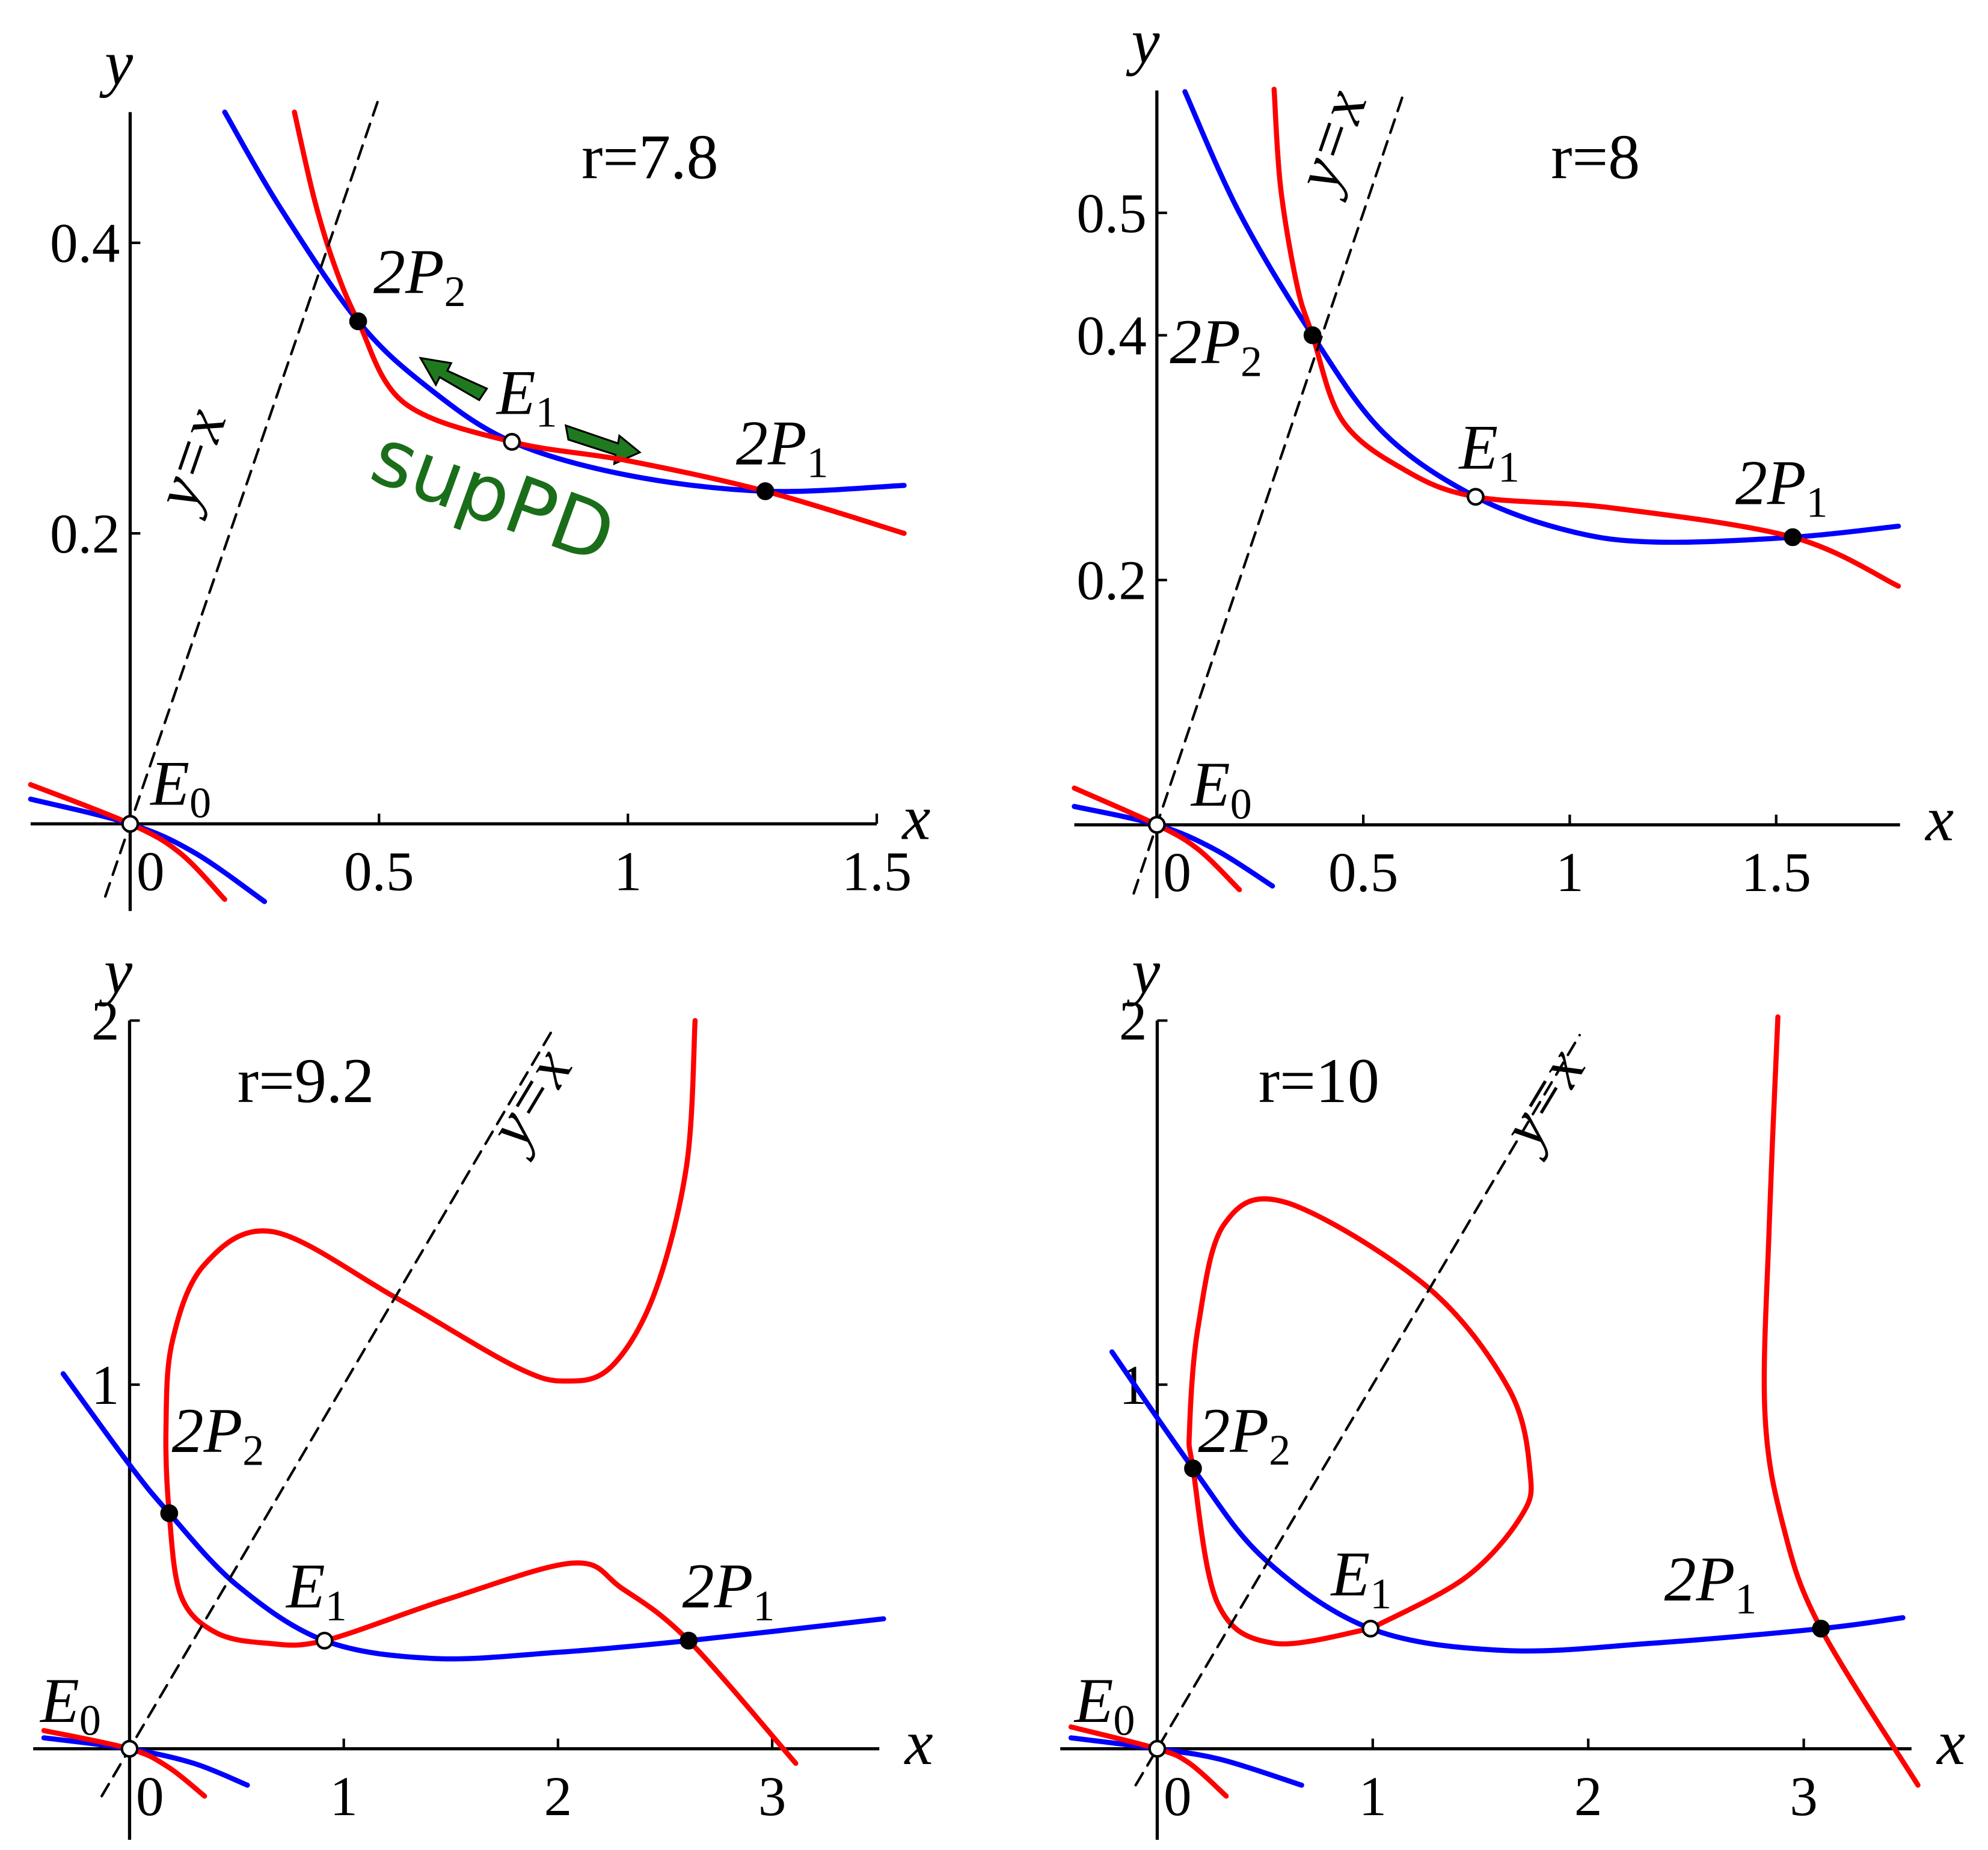  I want to click on x-tick-label: 3, so click(772, 1797).